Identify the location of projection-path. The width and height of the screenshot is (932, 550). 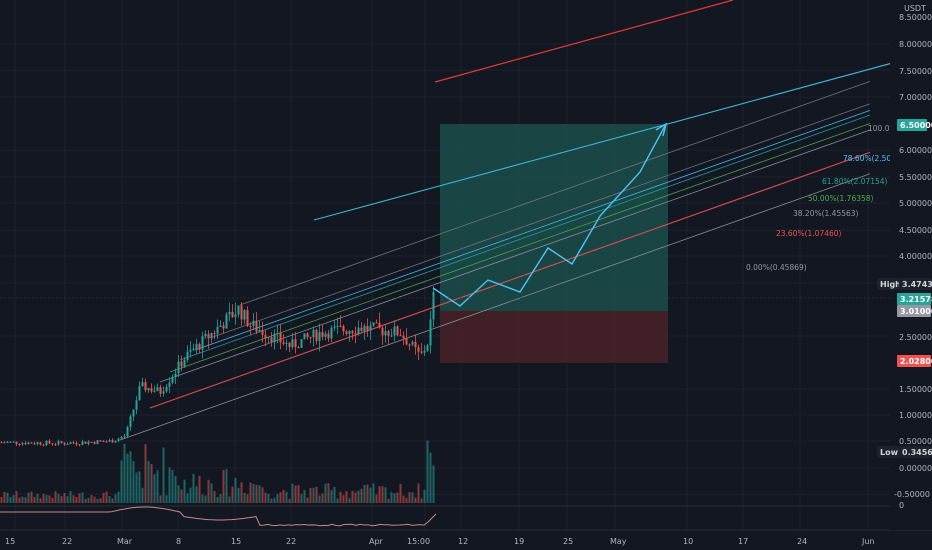
(550, 214).